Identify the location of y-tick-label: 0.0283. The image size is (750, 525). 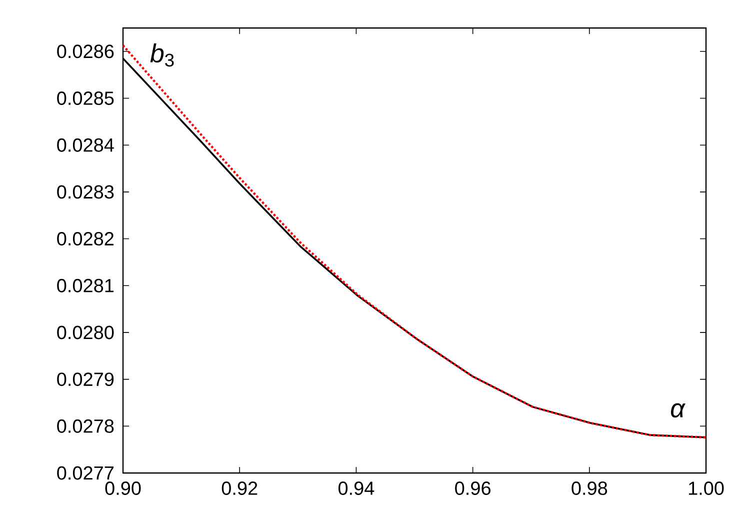
(85, 192).